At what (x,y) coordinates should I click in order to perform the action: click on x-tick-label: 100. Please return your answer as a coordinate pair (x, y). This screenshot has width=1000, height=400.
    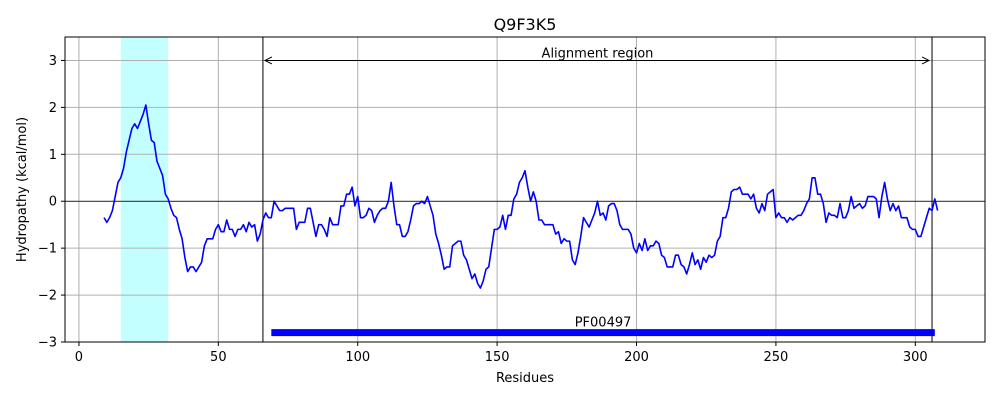
    Looking at the image, I should click on (357, 357).